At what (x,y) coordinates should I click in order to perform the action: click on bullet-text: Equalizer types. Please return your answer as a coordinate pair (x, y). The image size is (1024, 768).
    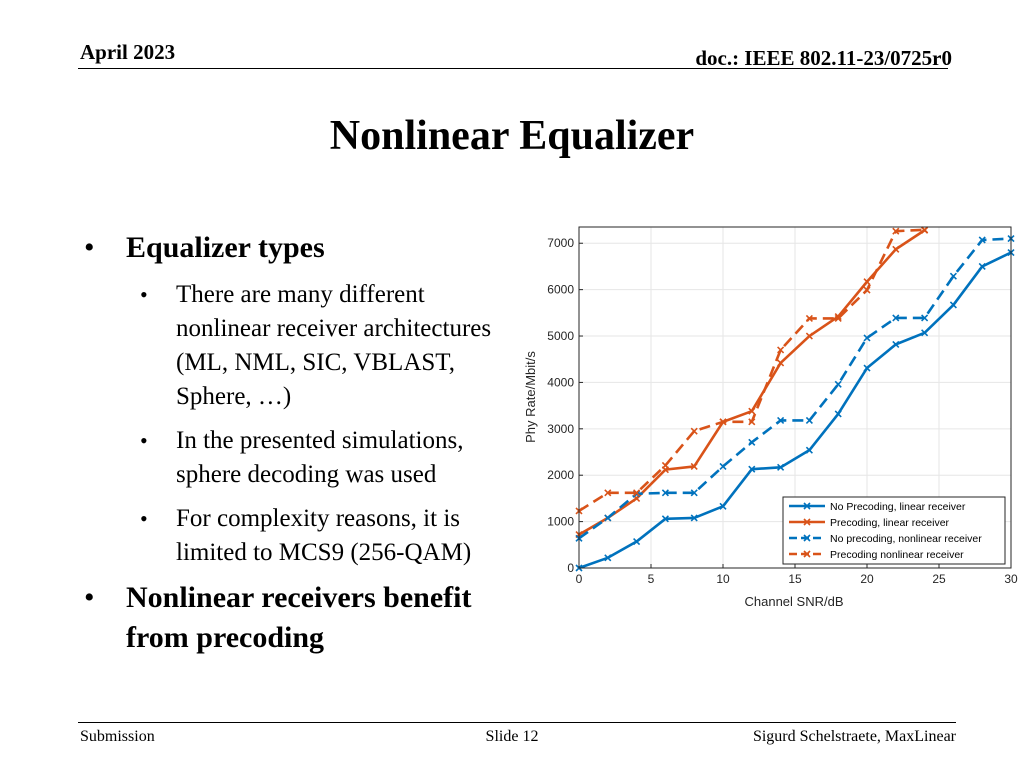
    Looking at the image, I should click on (225, 247).